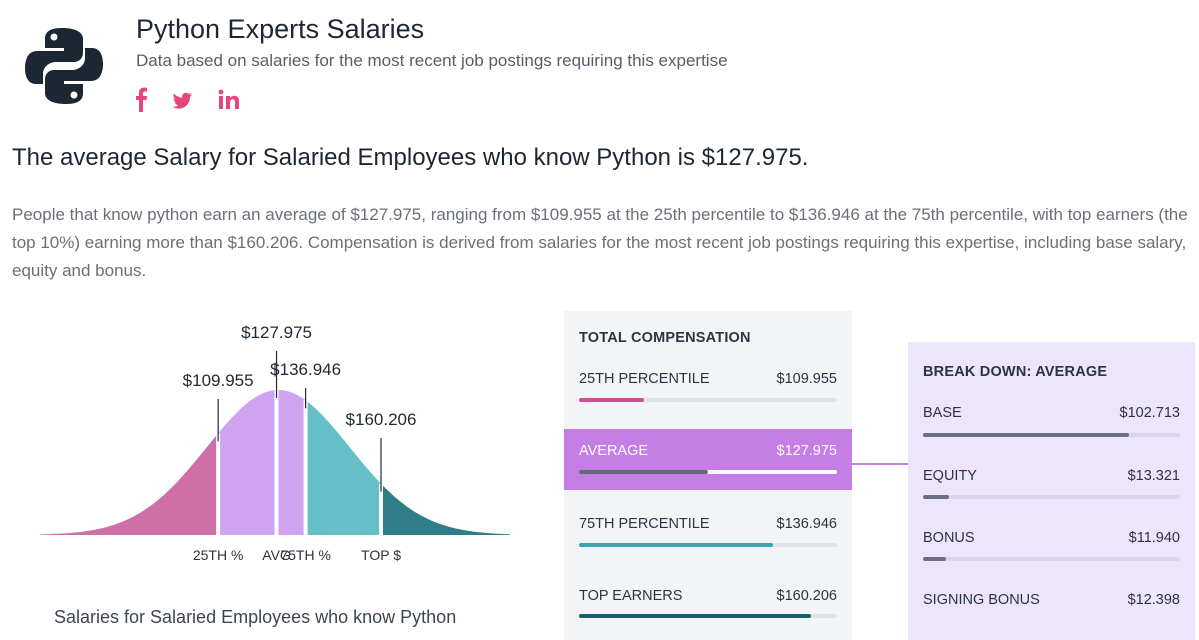  I want to click on breakdown-signing-bonus-label: SIGNING BONUS, so click(981, 600).